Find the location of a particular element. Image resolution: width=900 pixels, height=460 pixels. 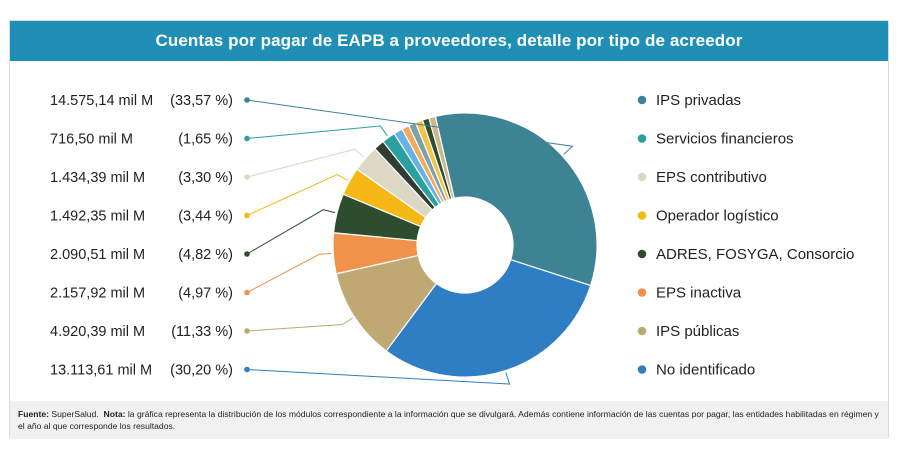

data-label-value-operador-logistico: 1.492,35 mil M is located at coordinates (97, 217).